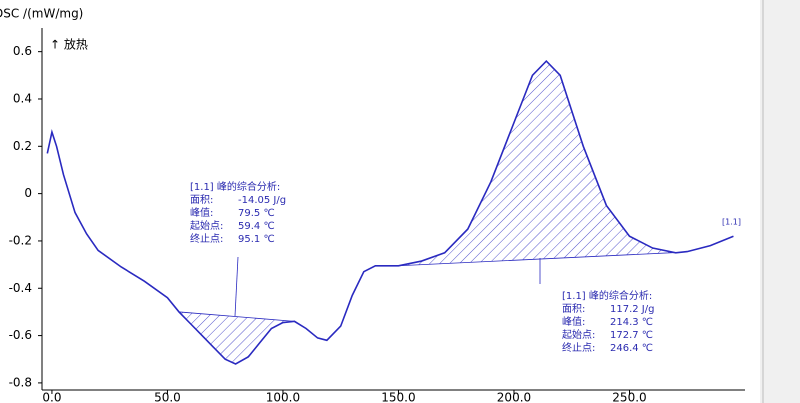 The height and width of the screenshot is (403, 800). I want to click on annotation-value: 59.4 ℃, so click(256, 226).